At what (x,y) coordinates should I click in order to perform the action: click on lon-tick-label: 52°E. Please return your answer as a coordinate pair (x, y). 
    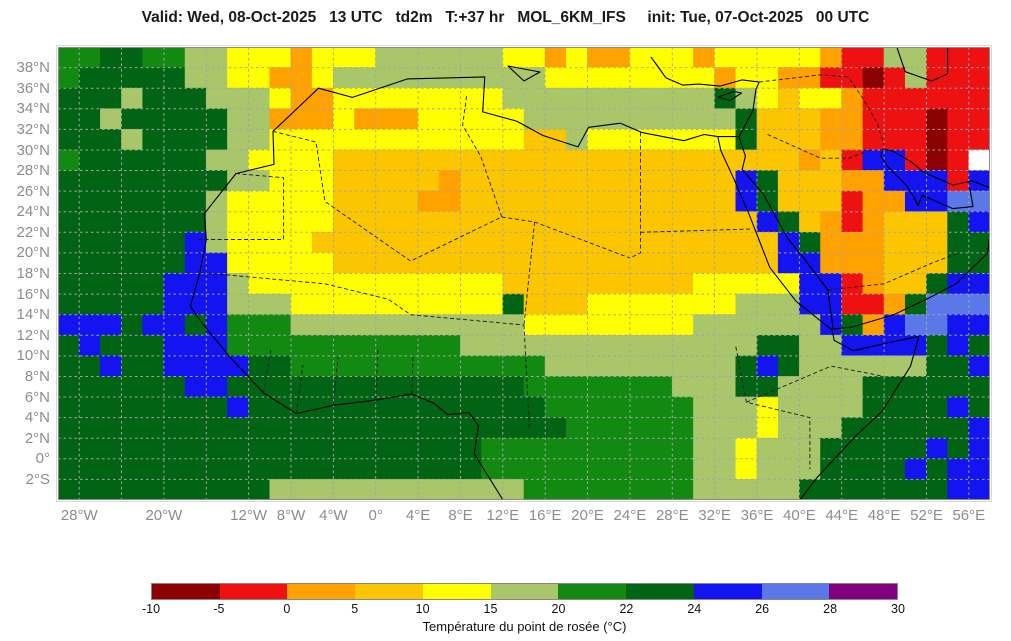
    Looking at the image, I should click on (926, 515).